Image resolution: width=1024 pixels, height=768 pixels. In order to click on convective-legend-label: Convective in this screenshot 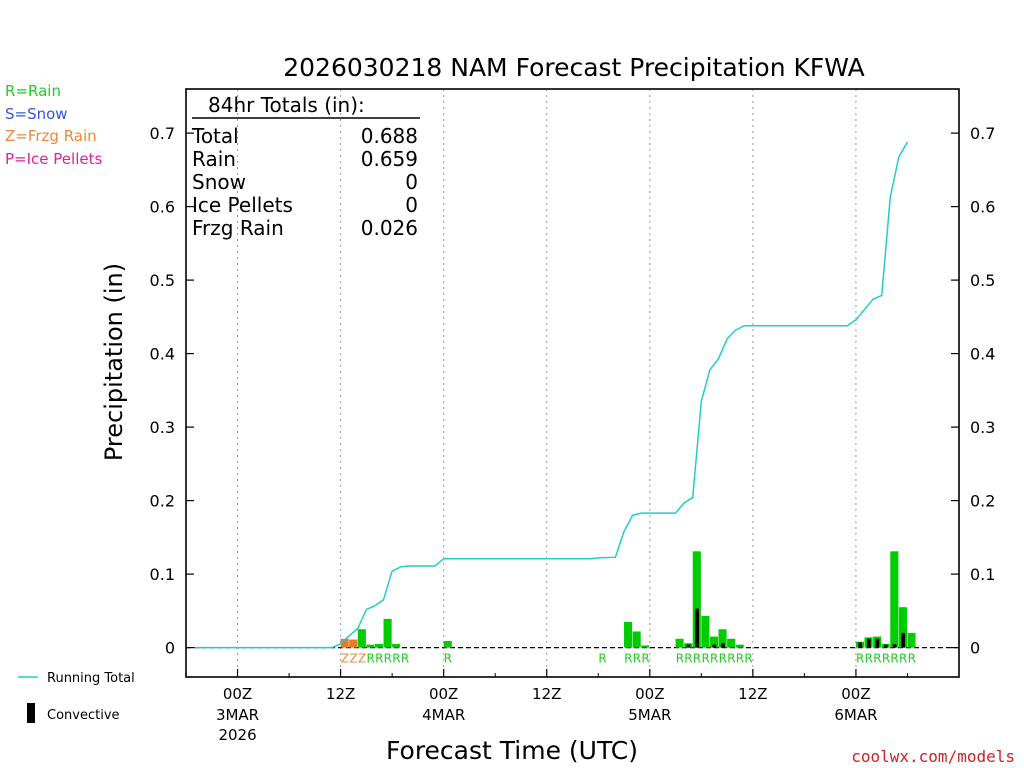, I will do `click(83, 715)`.